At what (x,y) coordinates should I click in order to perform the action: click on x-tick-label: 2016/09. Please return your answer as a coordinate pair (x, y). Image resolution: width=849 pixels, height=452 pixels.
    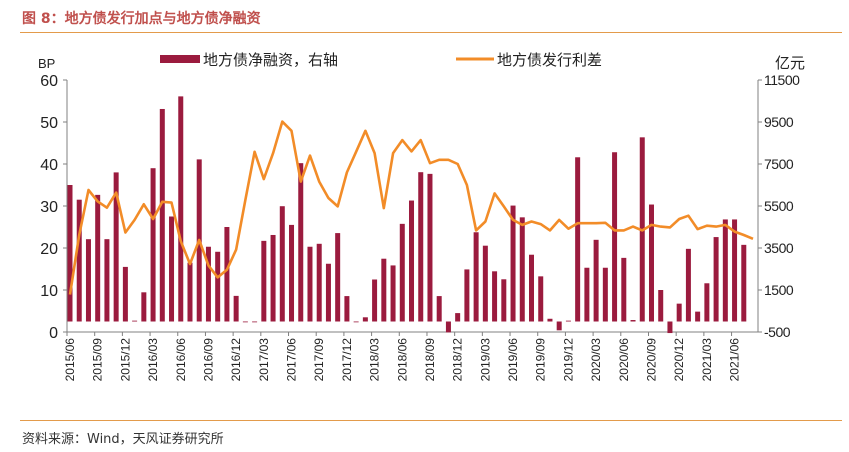
    Looking at the image, I should click on (208, 360).